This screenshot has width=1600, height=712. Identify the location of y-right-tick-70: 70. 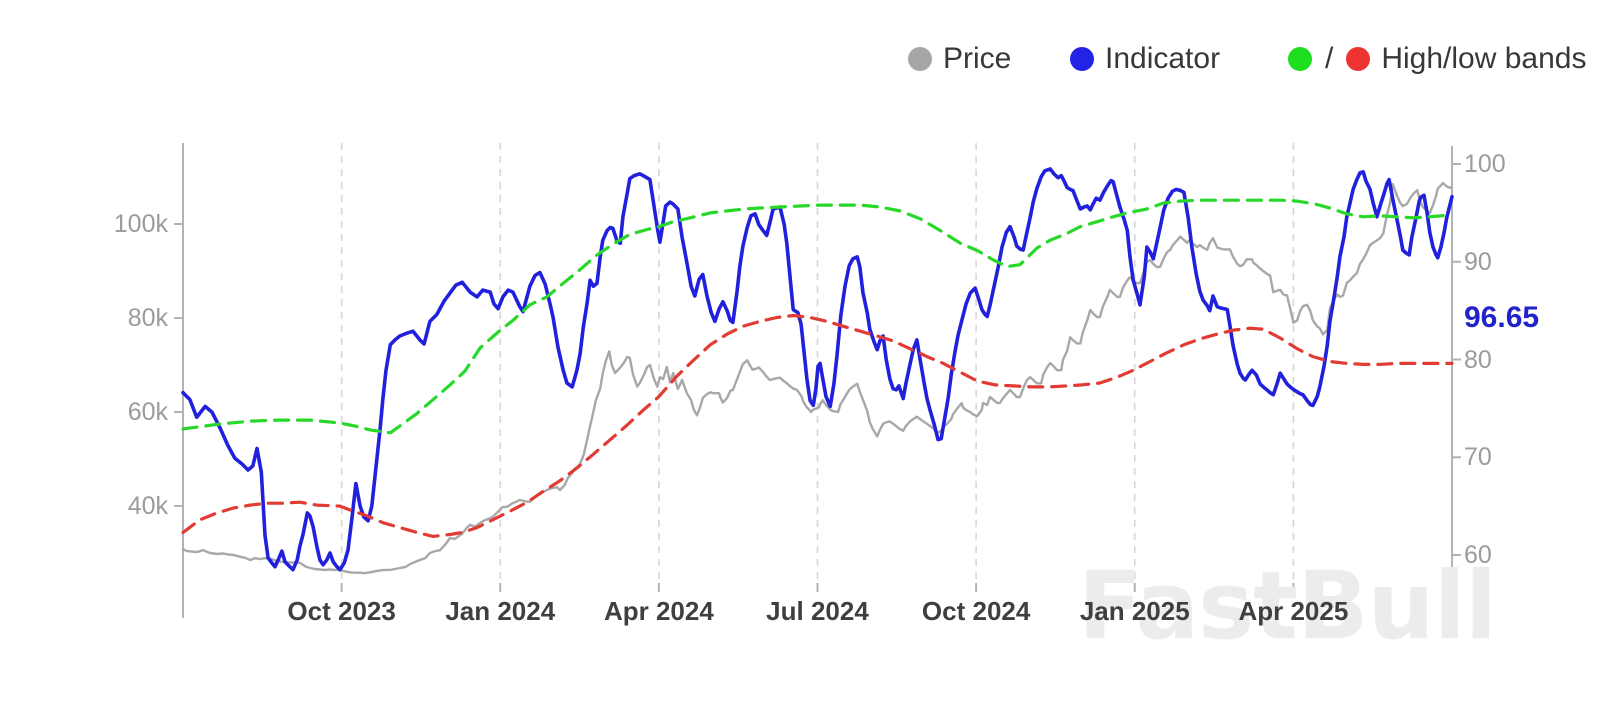
(1478, 457).